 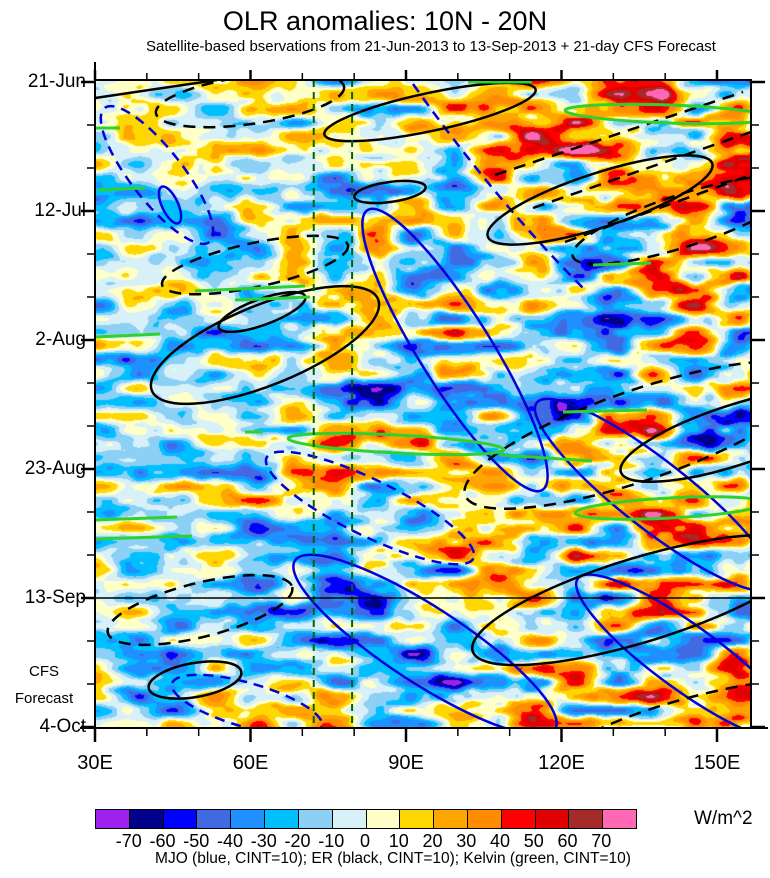 What do you see at coordinates (723, 818) in the screenshot?
I see `colorbar-unit-label: W/m^2` at bounding box center [723, 818].